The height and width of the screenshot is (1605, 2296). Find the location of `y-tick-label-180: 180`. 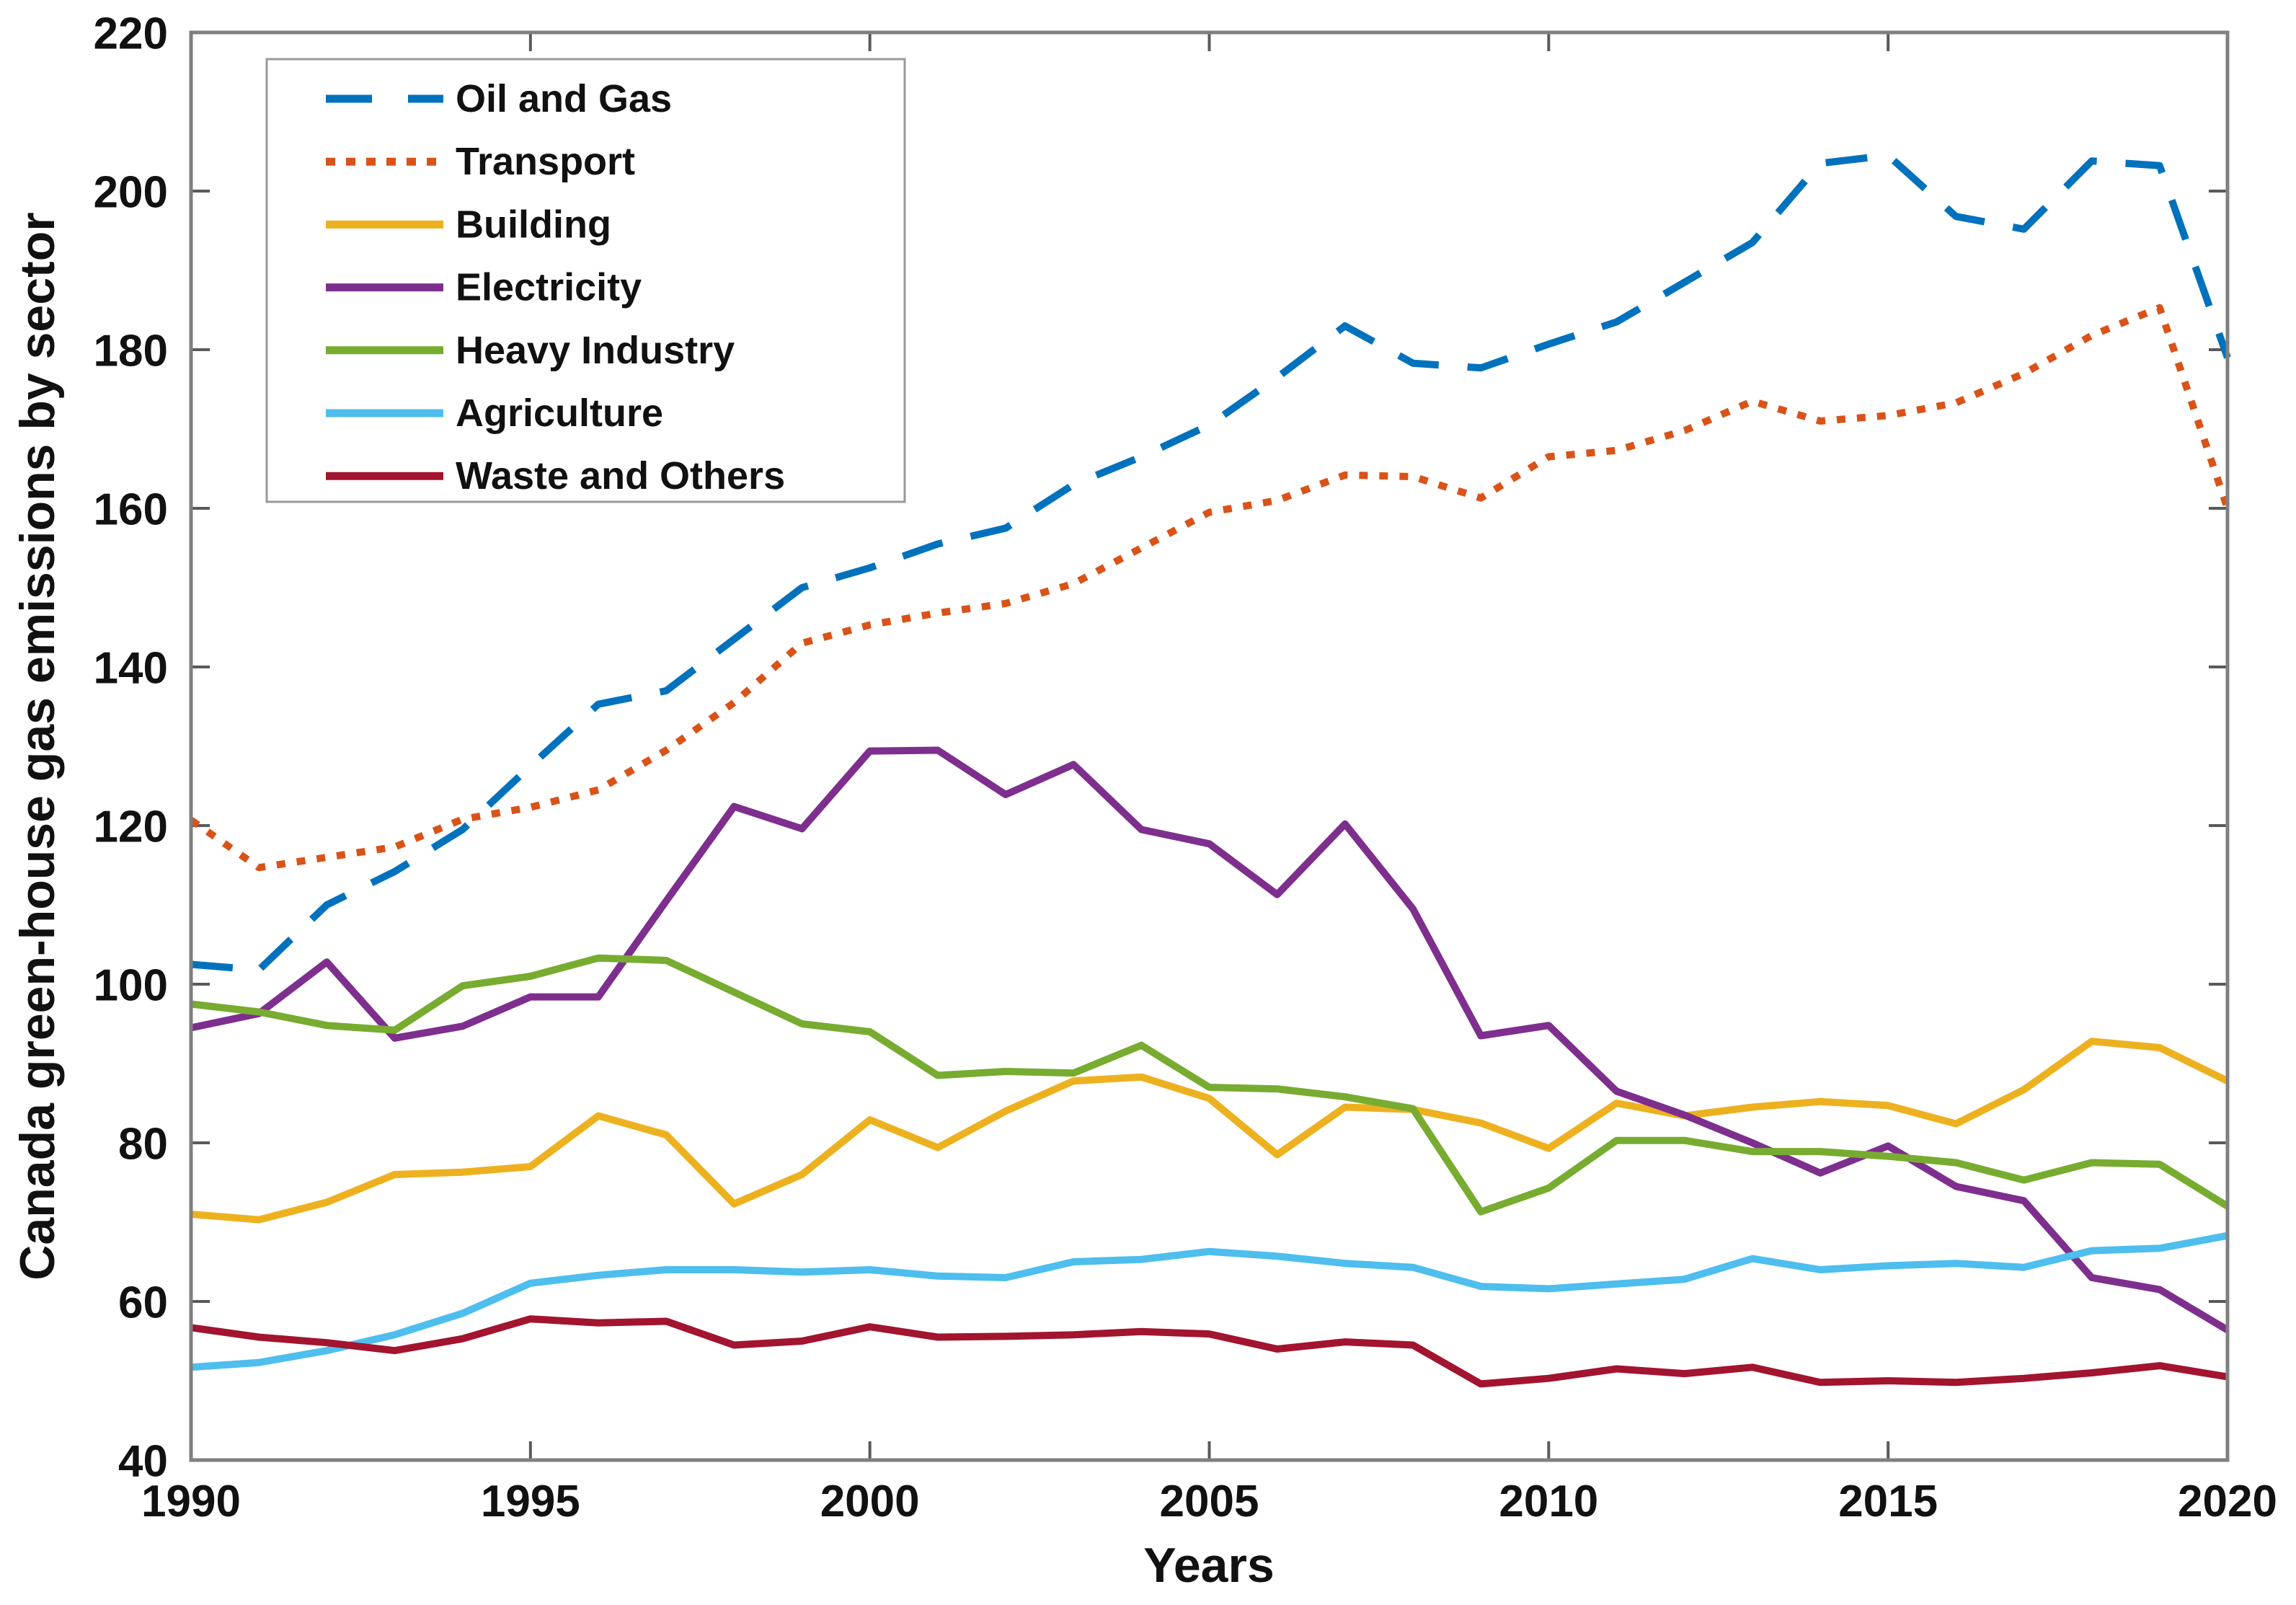

y-tick-label-180: 180 is located at coordinates (131, 351).